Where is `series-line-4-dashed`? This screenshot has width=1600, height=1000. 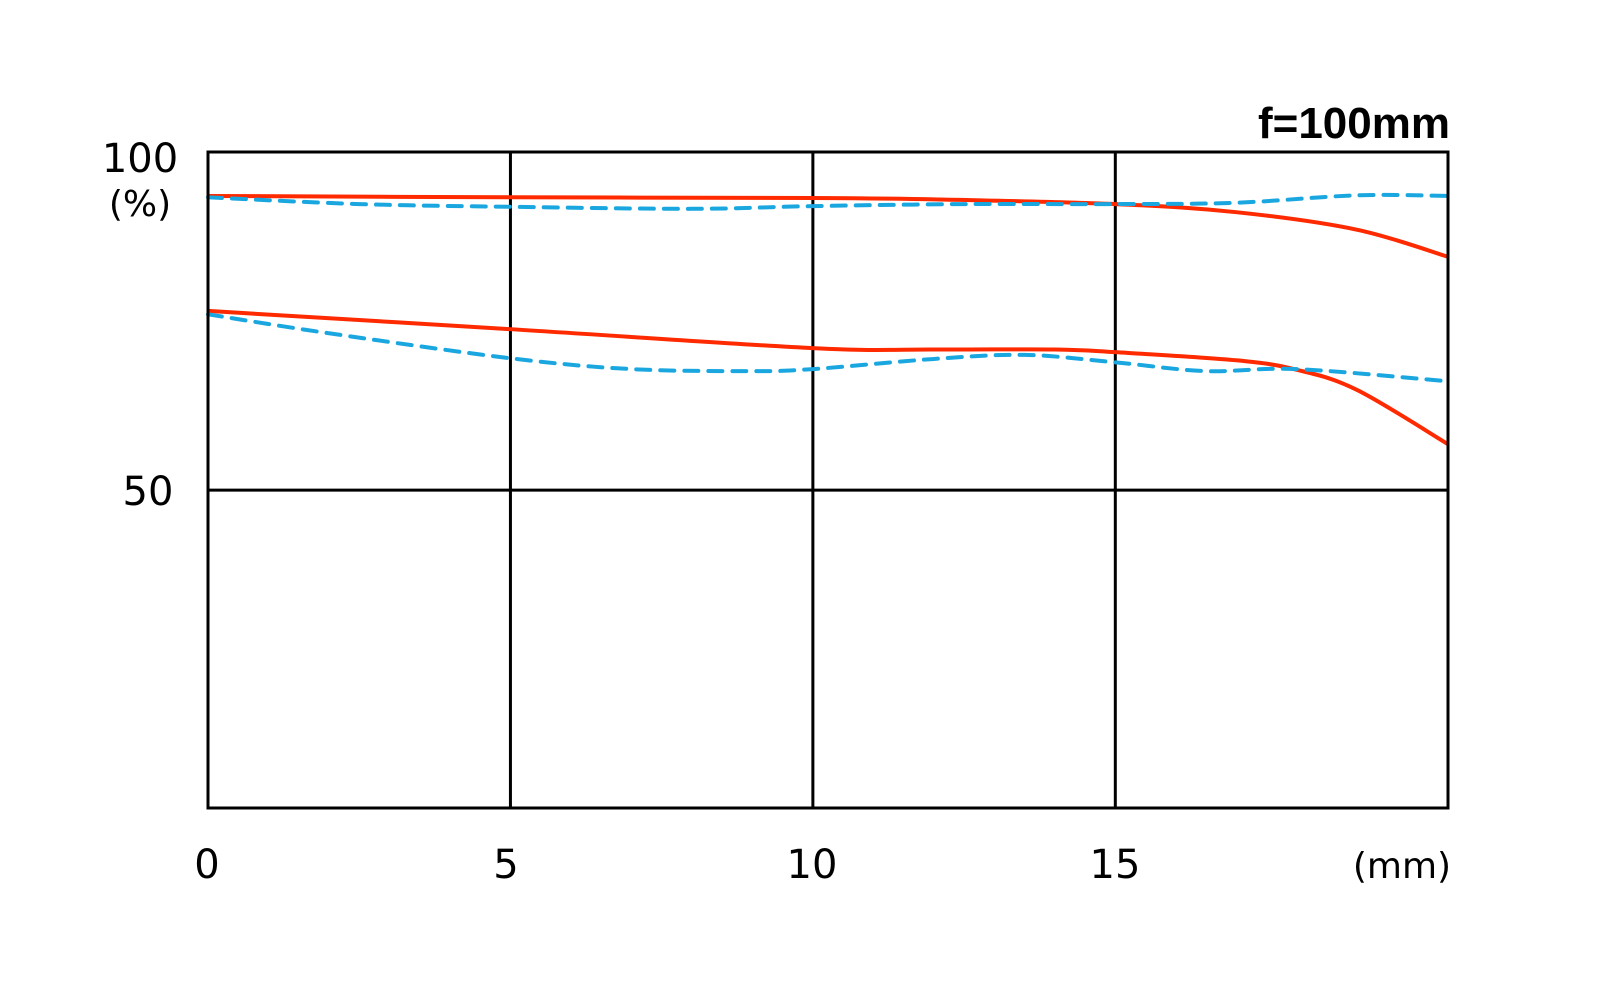 series-line-4-dashed is located at coordinates (828, 348).